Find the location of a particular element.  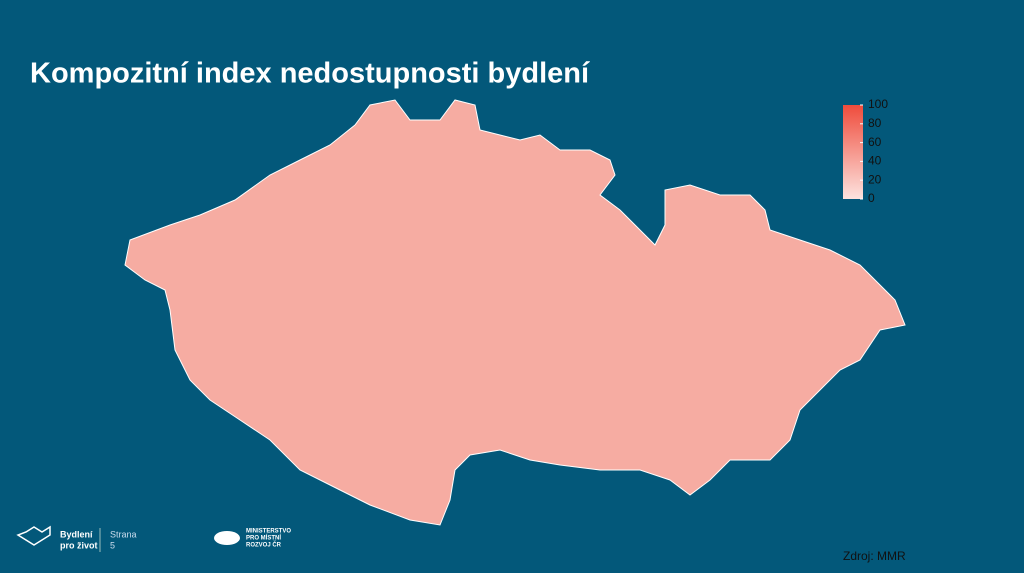

colorbar-label: 80 is located at coordinates (875, 123).